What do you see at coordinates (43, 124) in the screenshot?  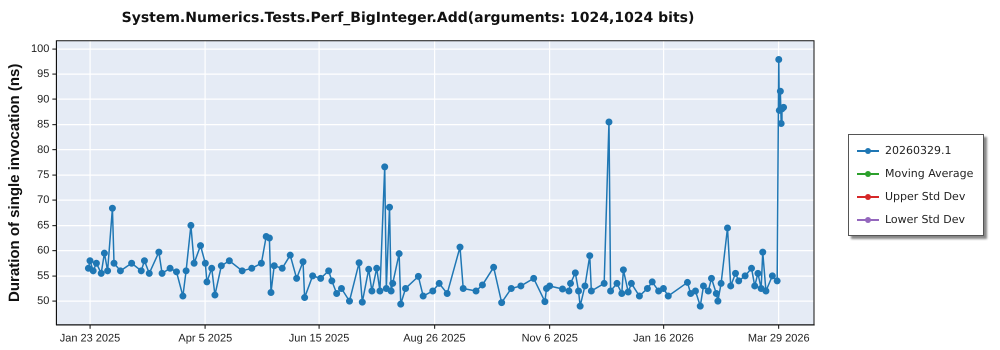 I see `y-tick-label: 85` at bounding box center [43, 124].